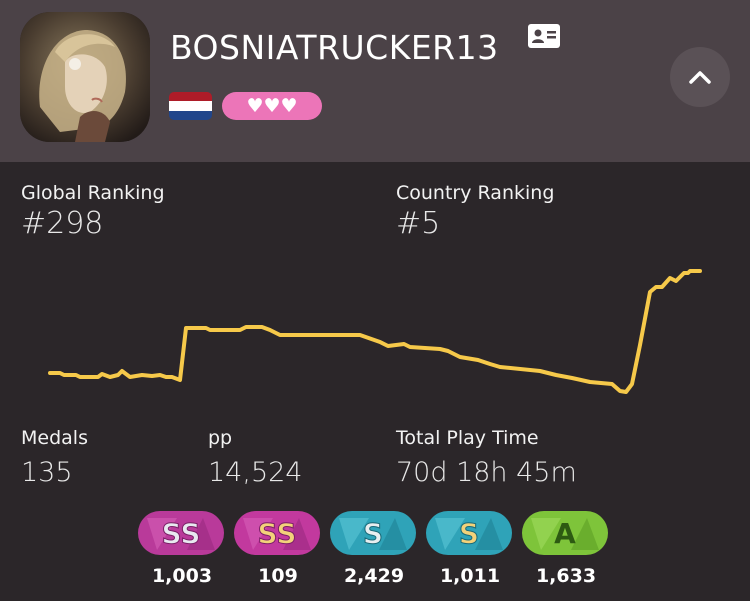  I want to click on global-ranking-value: #298, so click(62, 223).